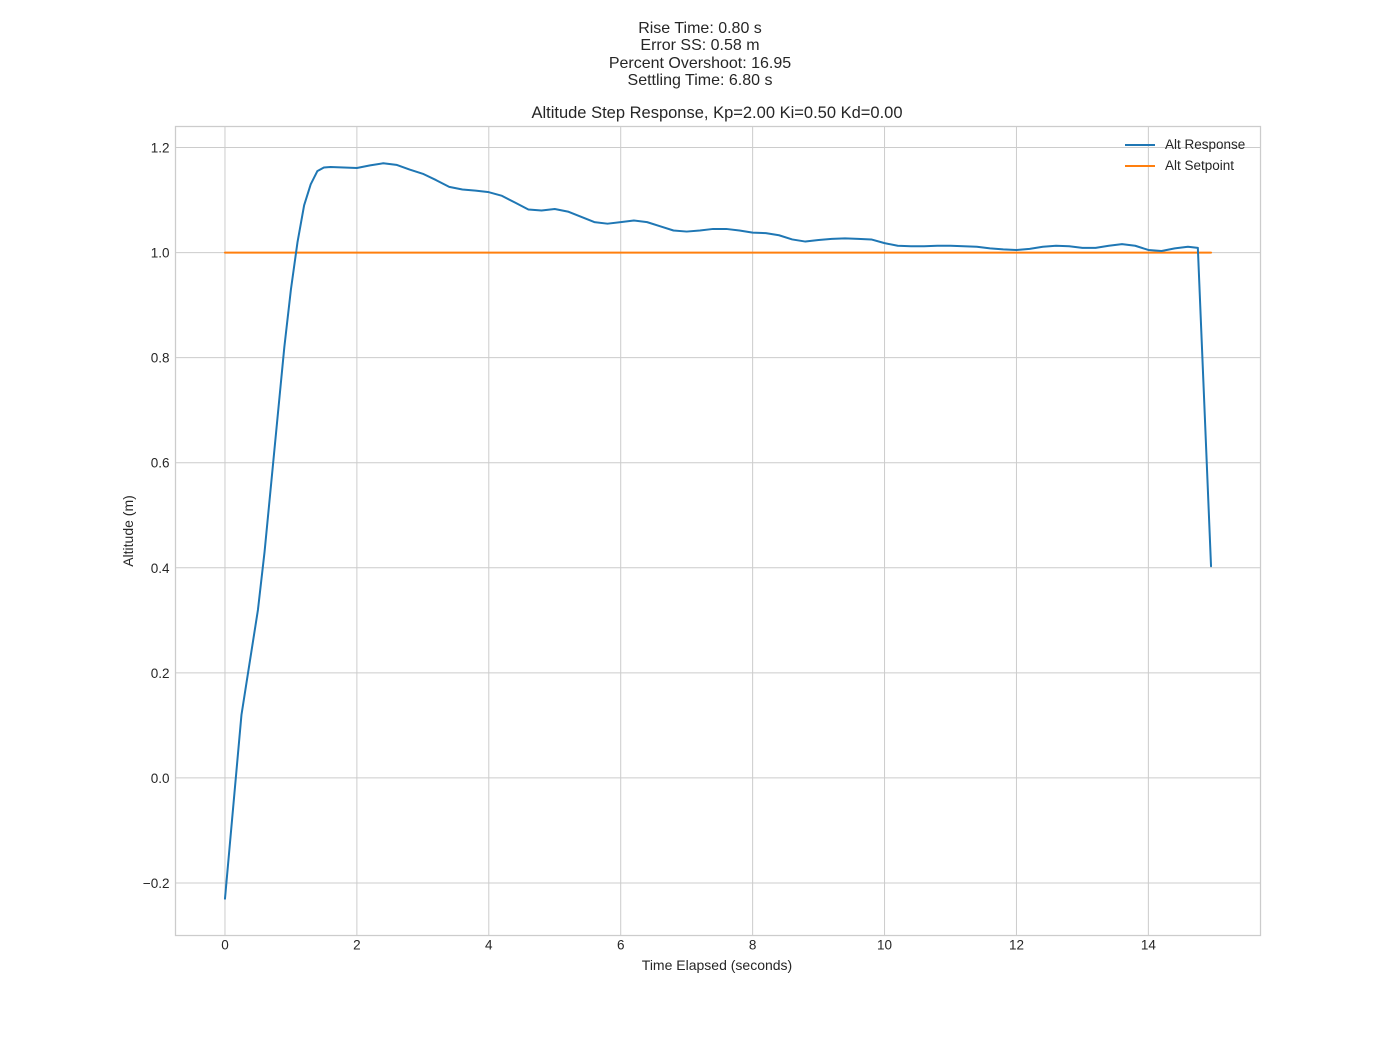 Image resolution: width=1400 pixels, height=1050 pixels. Describe the element at coordinates (700, 80) in the screenshot. I see `suptitle-settling-time: Settling Time: 6.80 s` at that location.